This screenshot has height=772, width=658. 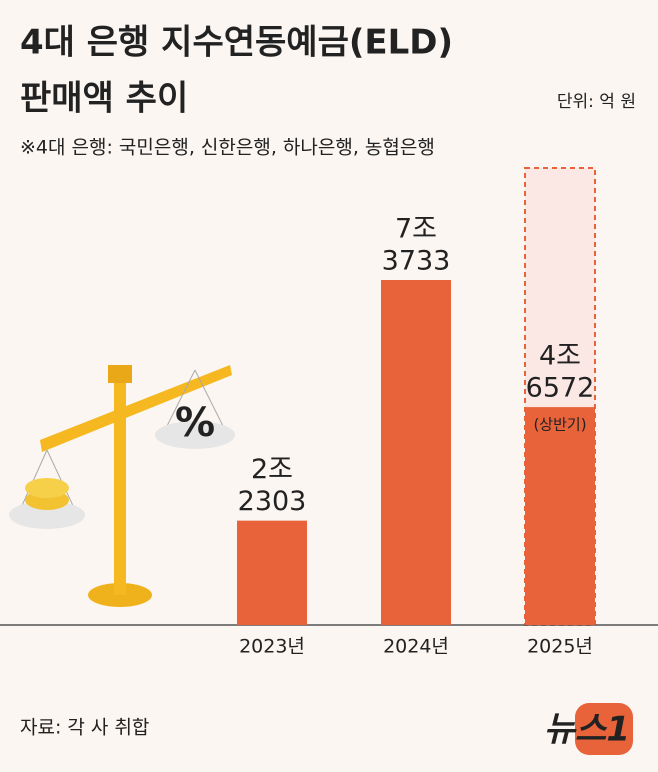 I want to click on value-label: 2303, so click(x=272, y=501).